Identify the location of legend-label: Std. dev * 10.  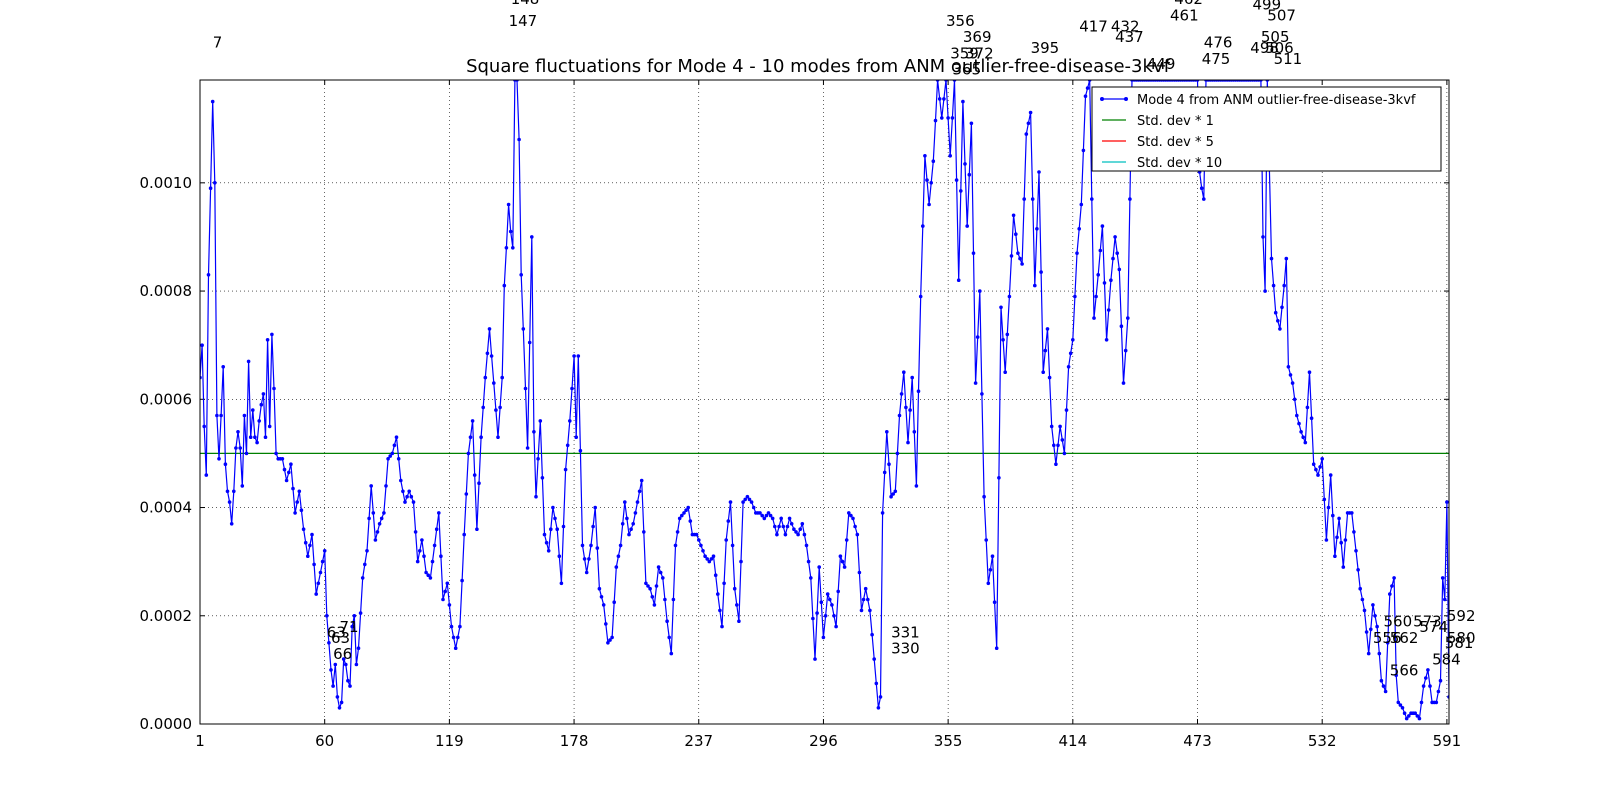
(1179, 163).